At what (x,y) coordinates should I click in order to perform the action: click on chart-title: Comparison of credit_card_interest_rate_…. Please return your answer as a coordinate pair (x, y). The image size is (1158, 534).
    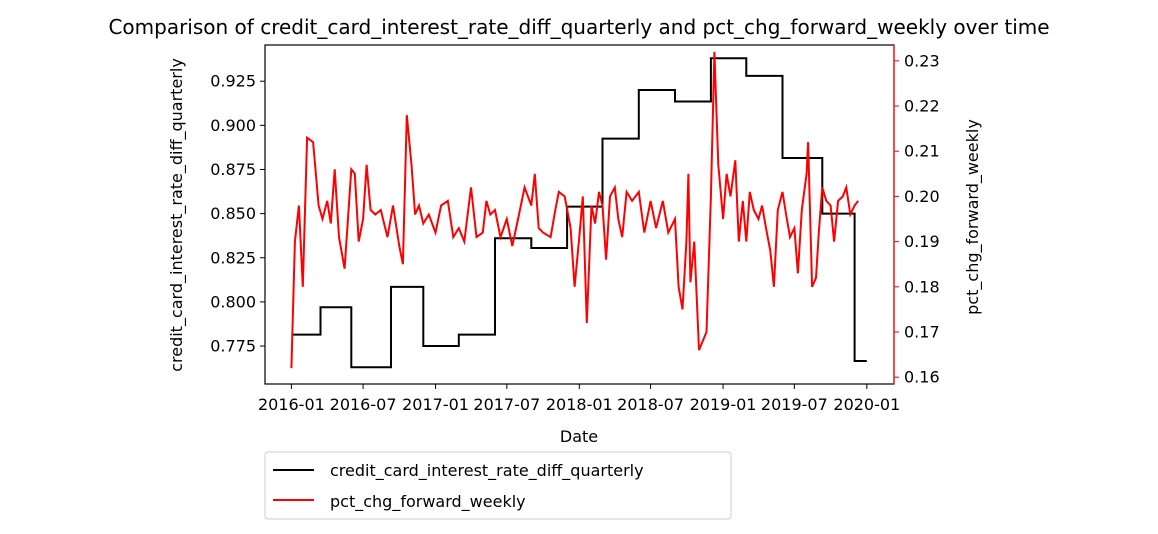
    Looking at the image, I should click on (578, 27).